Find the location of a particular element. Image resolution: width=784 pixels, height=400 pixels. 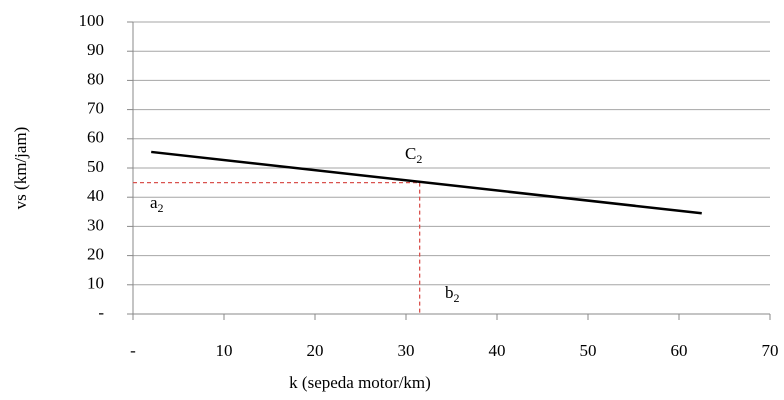

x-axis-title: k (sepeda motor/km) is located at coordinates (360, 382).